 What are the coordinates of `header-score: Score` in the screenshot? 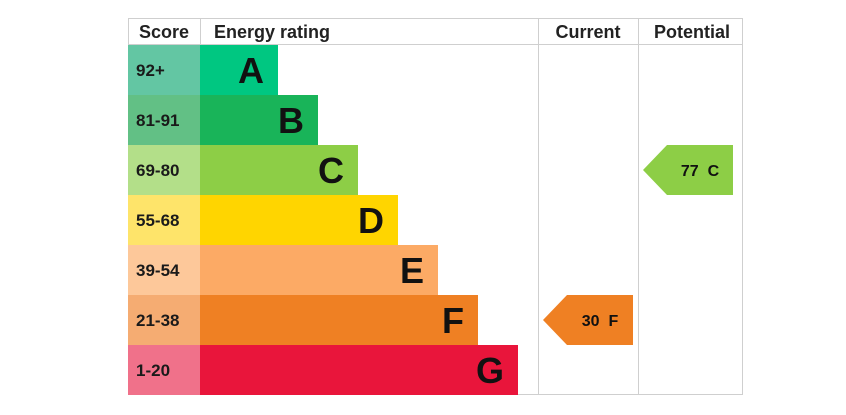 It's located at (164, 32).